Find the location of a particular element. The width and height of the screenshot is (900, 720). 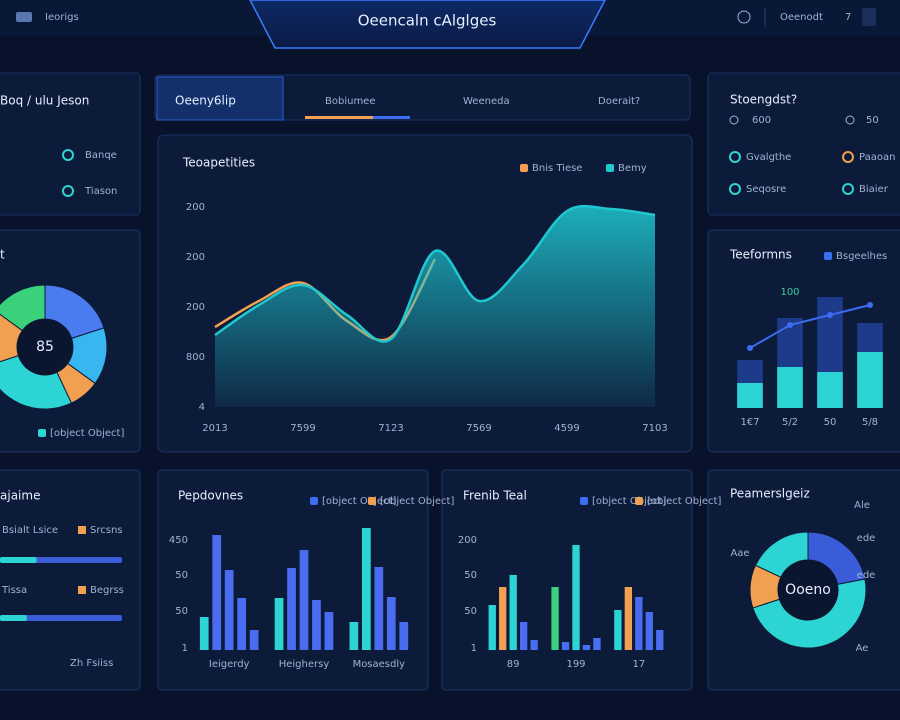

x-tick-label: 7569 is located at coordinates (478, 428).